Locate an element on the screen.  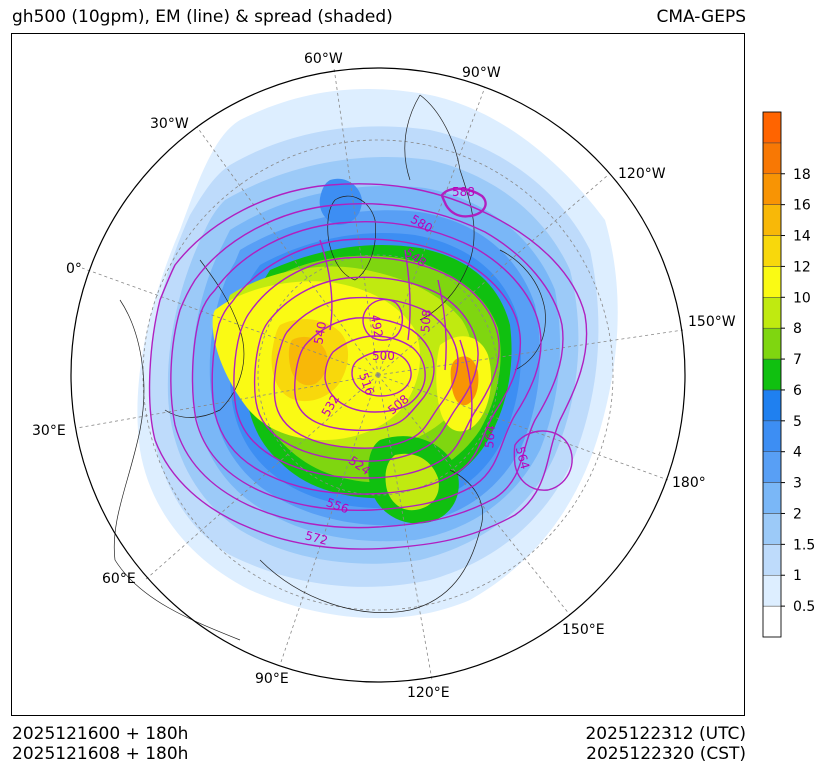
colorbar-tick-label: 4 is located at coordinates (797, 453).